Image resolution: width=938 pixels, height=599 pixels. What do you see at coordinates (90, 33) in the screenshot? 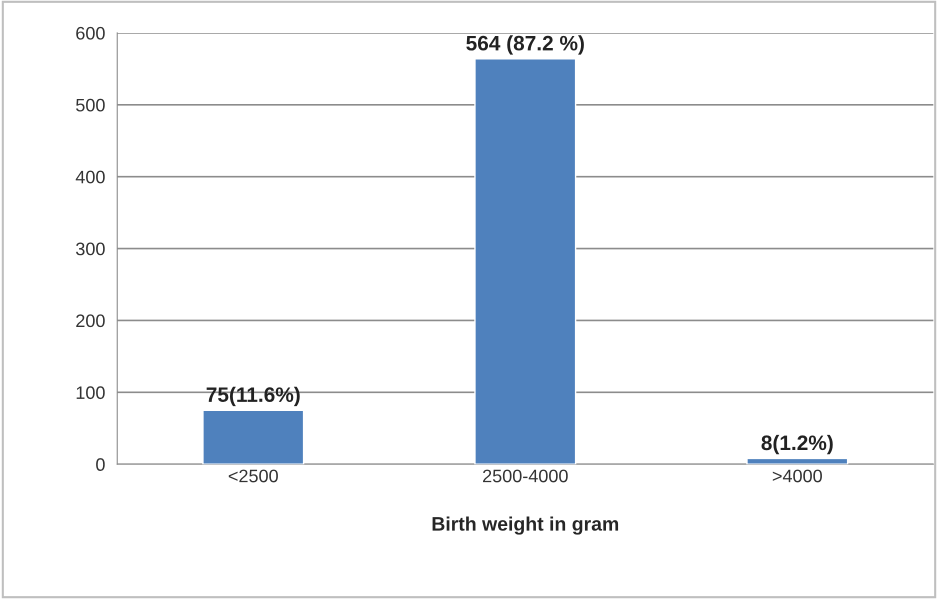
I see `y-tick-label: 600` at bounding box center [90, 33].